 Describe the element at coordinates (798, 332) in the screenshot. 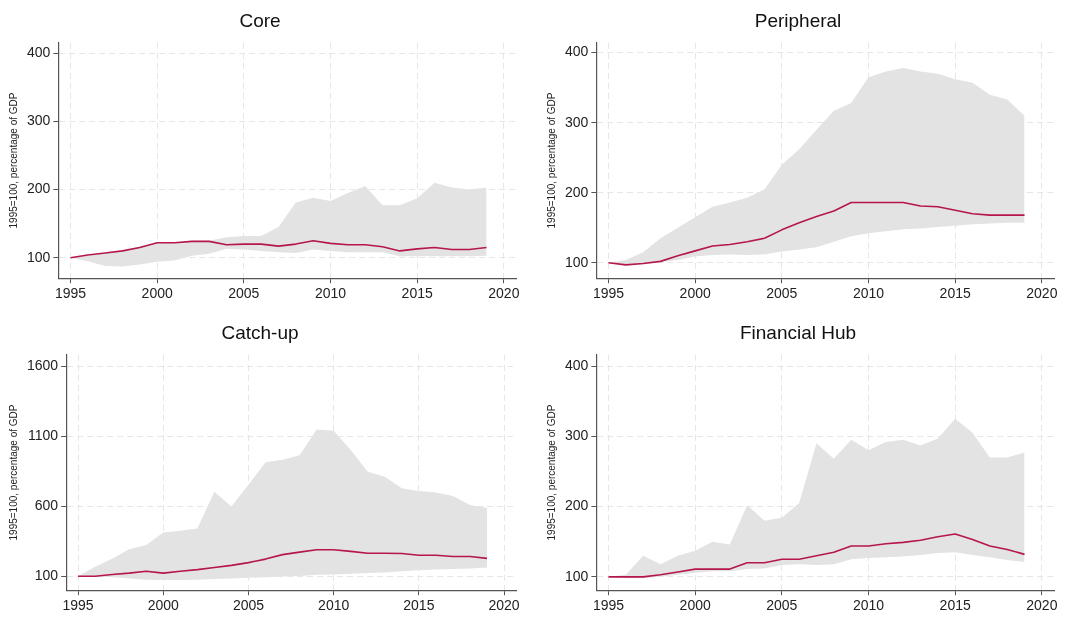

I see `chart-title: Financial Hub` at that location.